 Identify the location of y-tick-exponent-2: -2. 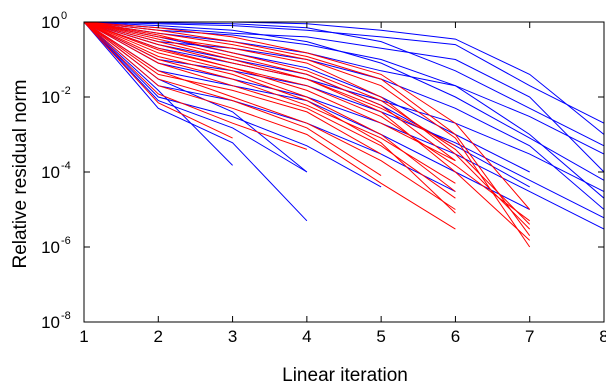
(66, 91).